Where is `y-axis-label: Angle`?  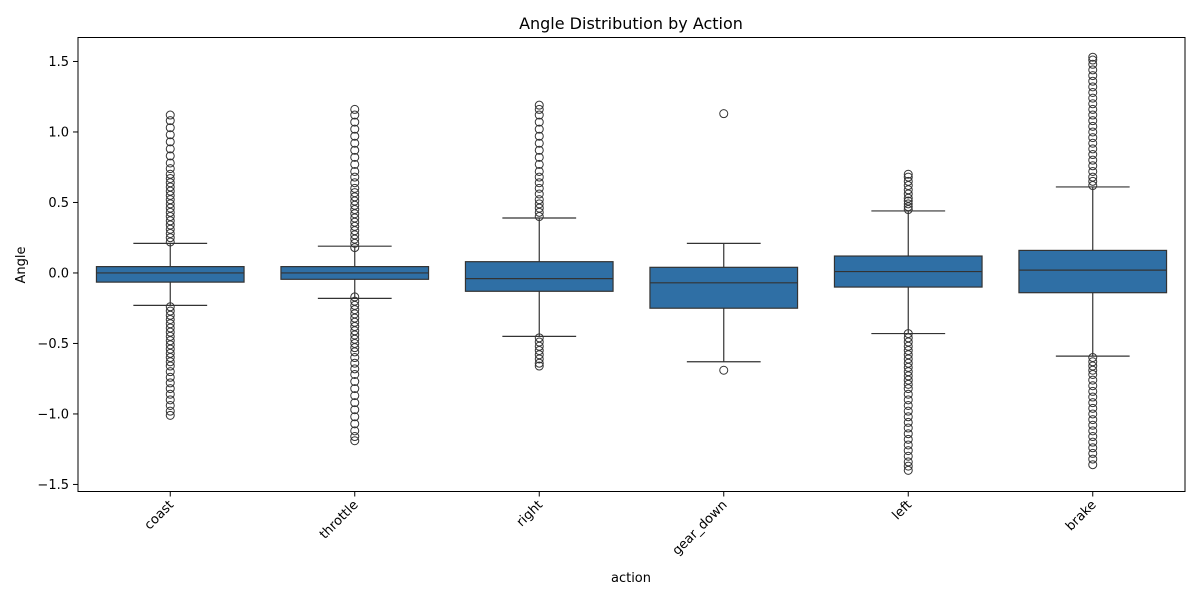 y-axis-label: Angle is located at coordinates (21, 265).